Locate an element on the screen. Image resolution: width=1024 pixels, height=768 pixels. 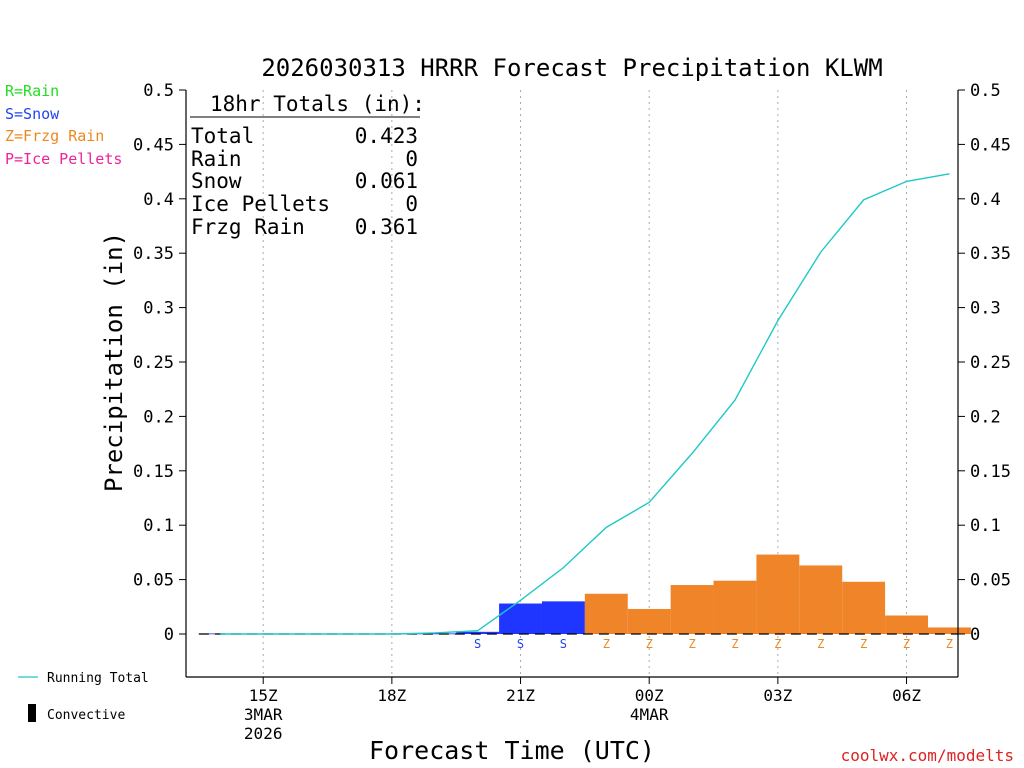
y-tick-label-right-8: 0.4 is located at coordinates (985, 200).